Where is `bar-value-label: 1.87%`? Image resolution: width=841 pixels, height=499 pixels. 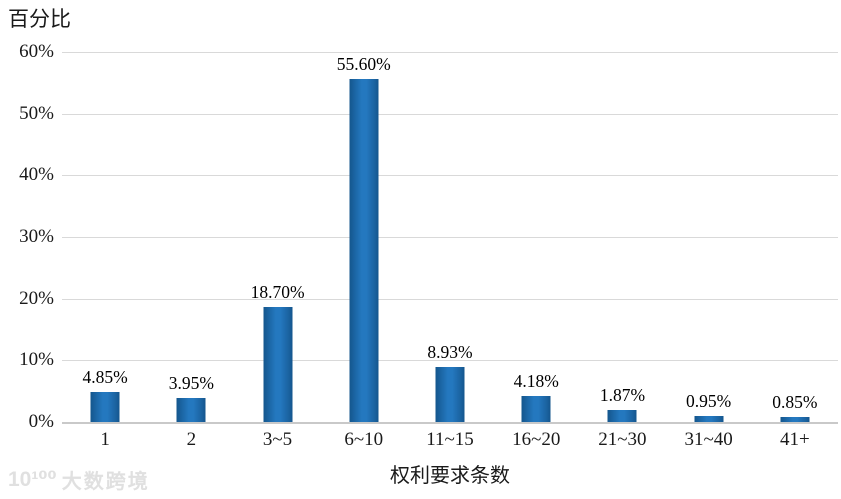
bar-value-label: 1.87% is located at coordinates (622, 395).